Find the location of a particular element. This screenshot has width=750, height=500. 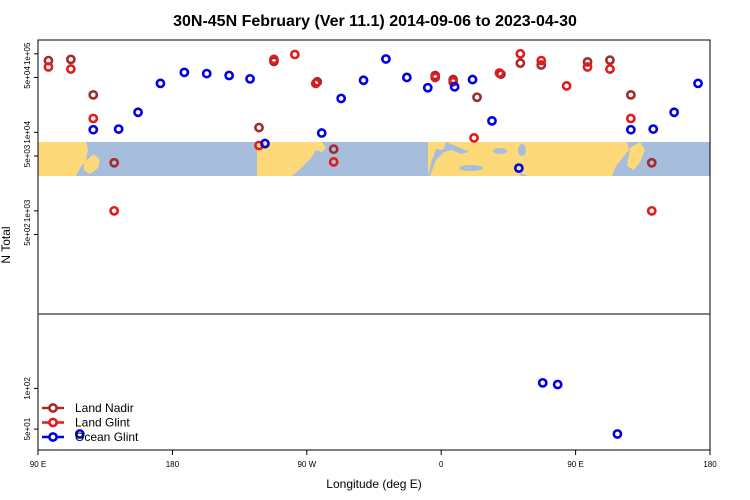

black-sea is located at coordinates (500, 151).